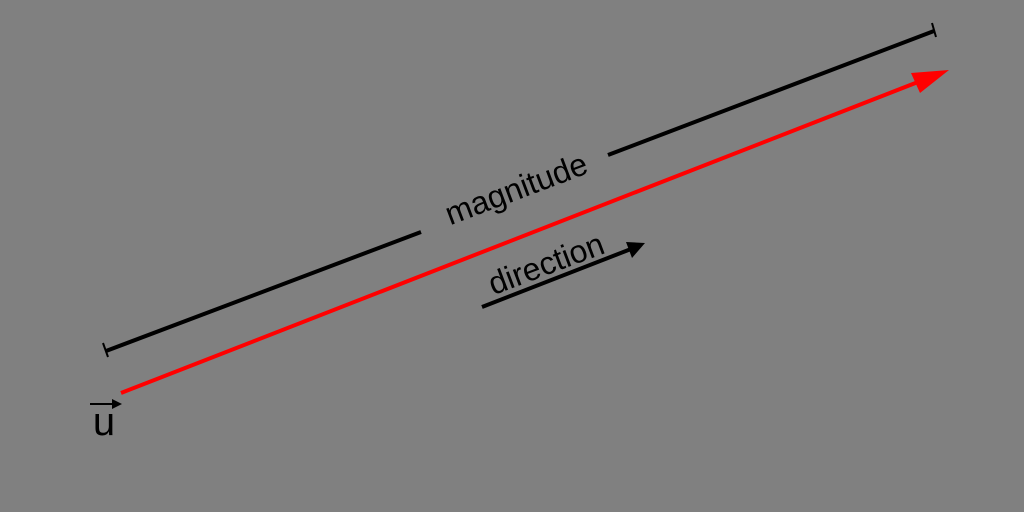 The image size is (1024, 512). I want to click on direction-arrow, so click(563, 275).